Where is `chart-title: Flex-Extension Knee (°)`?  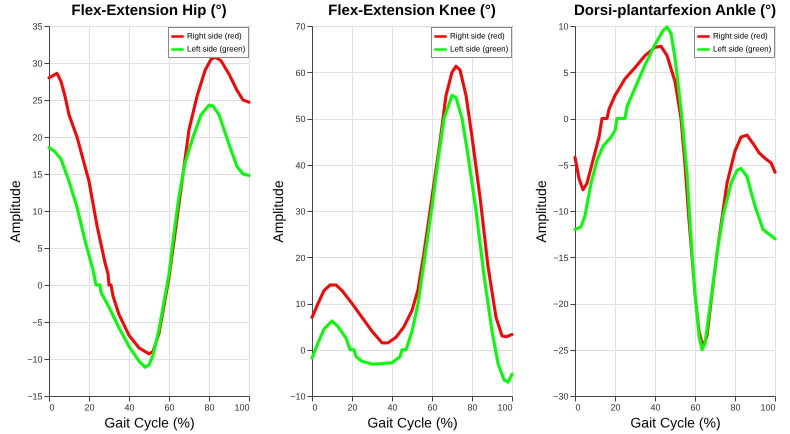
chart-title: Flex-Extension Knee (°) is located at coordinates (412, 10).